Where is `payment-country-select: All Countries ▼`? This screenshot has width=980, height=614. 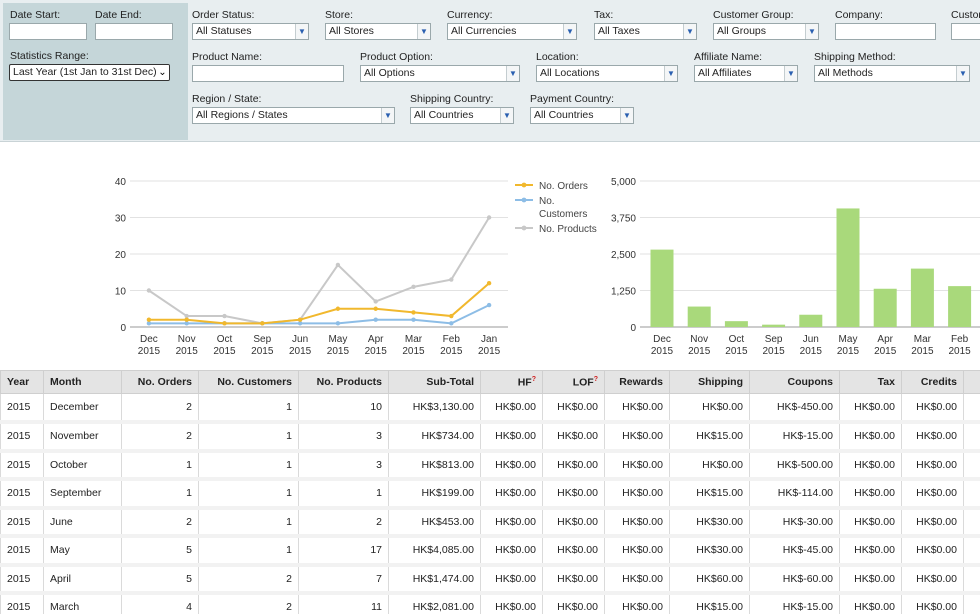
payment-country-select: All Countries ▼ is located at coordinates (582, 115).